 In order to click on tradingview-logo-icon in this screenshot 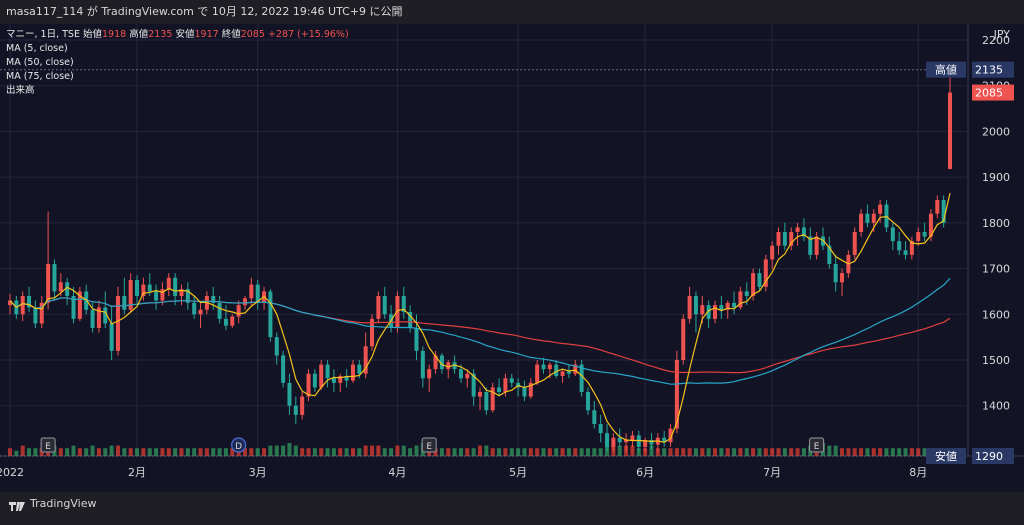, I will do `click(17, 508)`.